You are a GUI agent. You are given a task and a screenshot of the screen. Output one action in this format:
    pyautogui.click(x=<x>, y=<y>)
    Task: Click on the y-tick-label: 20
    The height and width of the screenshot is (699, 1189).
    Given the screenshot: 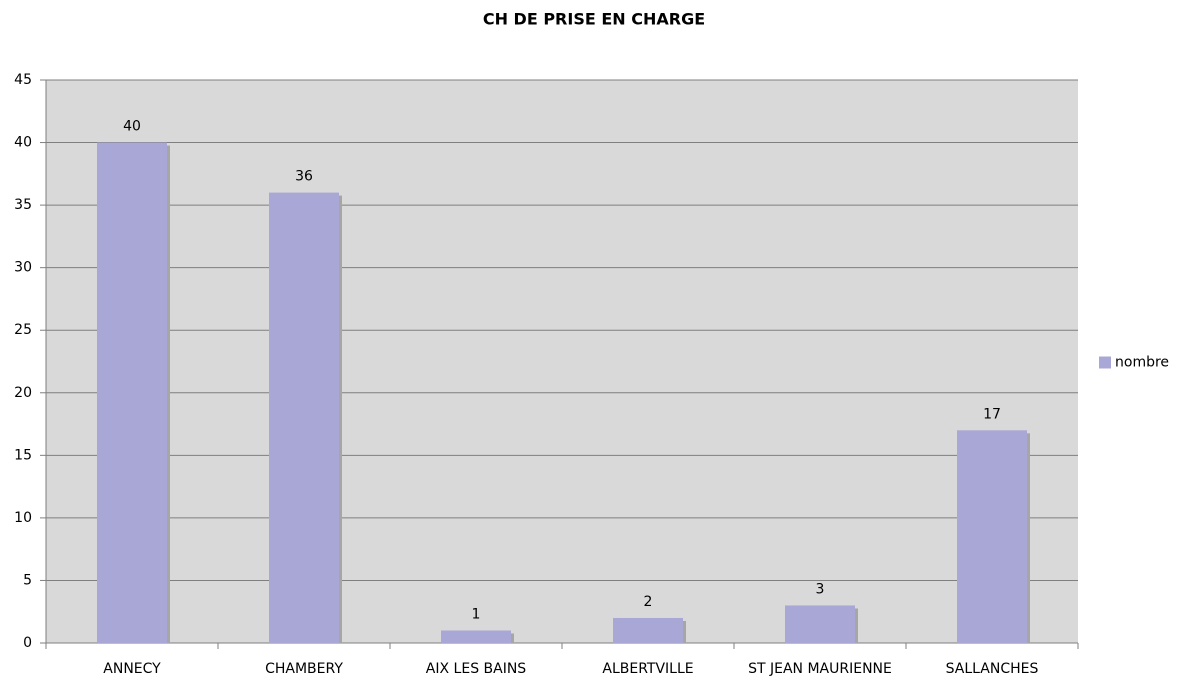 What is the action you would take?
    pyautogui.click(x=23, y=393)
    